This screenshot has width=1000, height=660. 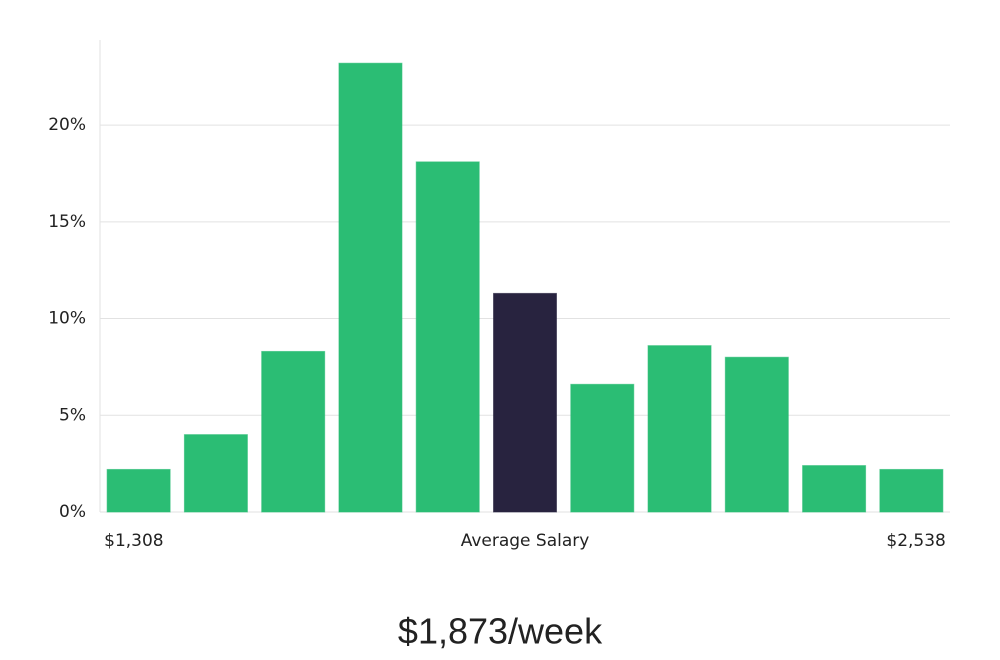 I want to click on y-tick-label: 10%, so click(x=67, y=319).